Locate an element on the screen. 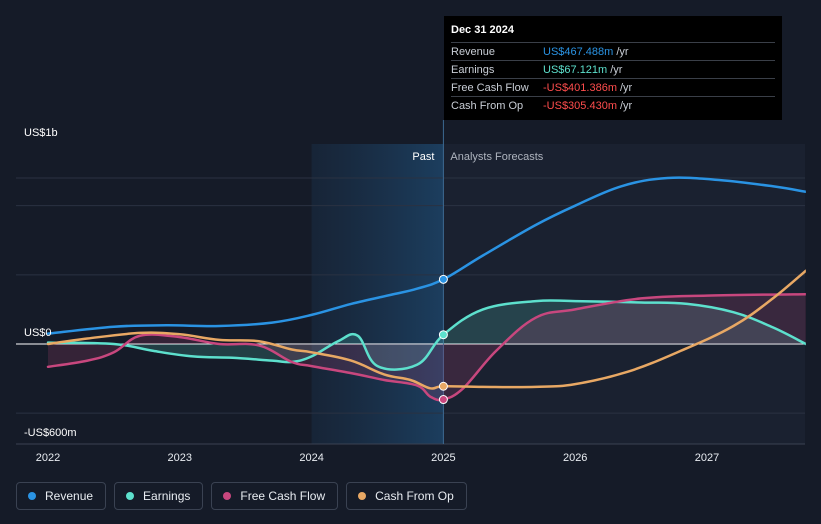  tooltip-value: US$67.121m is located at coordinates (575, 69).